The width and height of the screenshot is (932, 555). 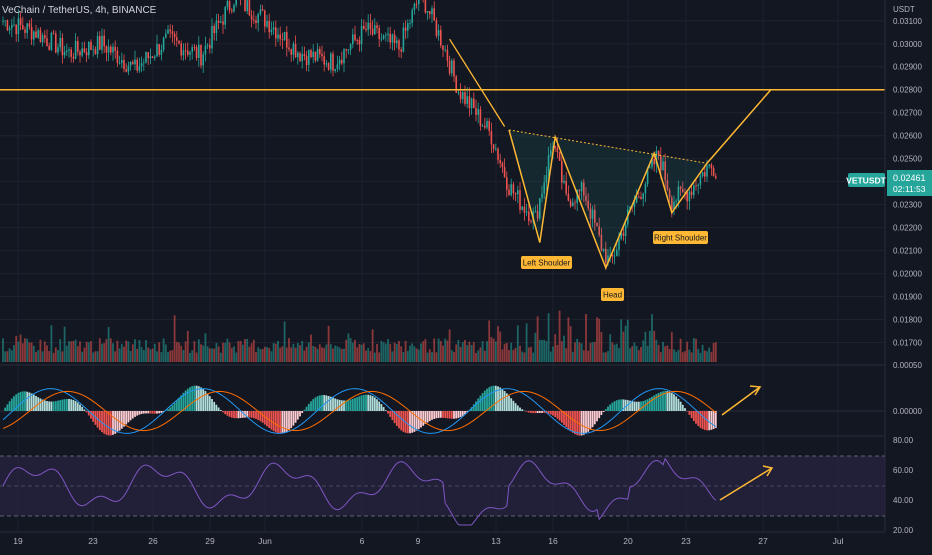 What do you see at coordinates (612, 294) in the screenshot?
I see `label-head: Head` at bounding box center [612, 294].